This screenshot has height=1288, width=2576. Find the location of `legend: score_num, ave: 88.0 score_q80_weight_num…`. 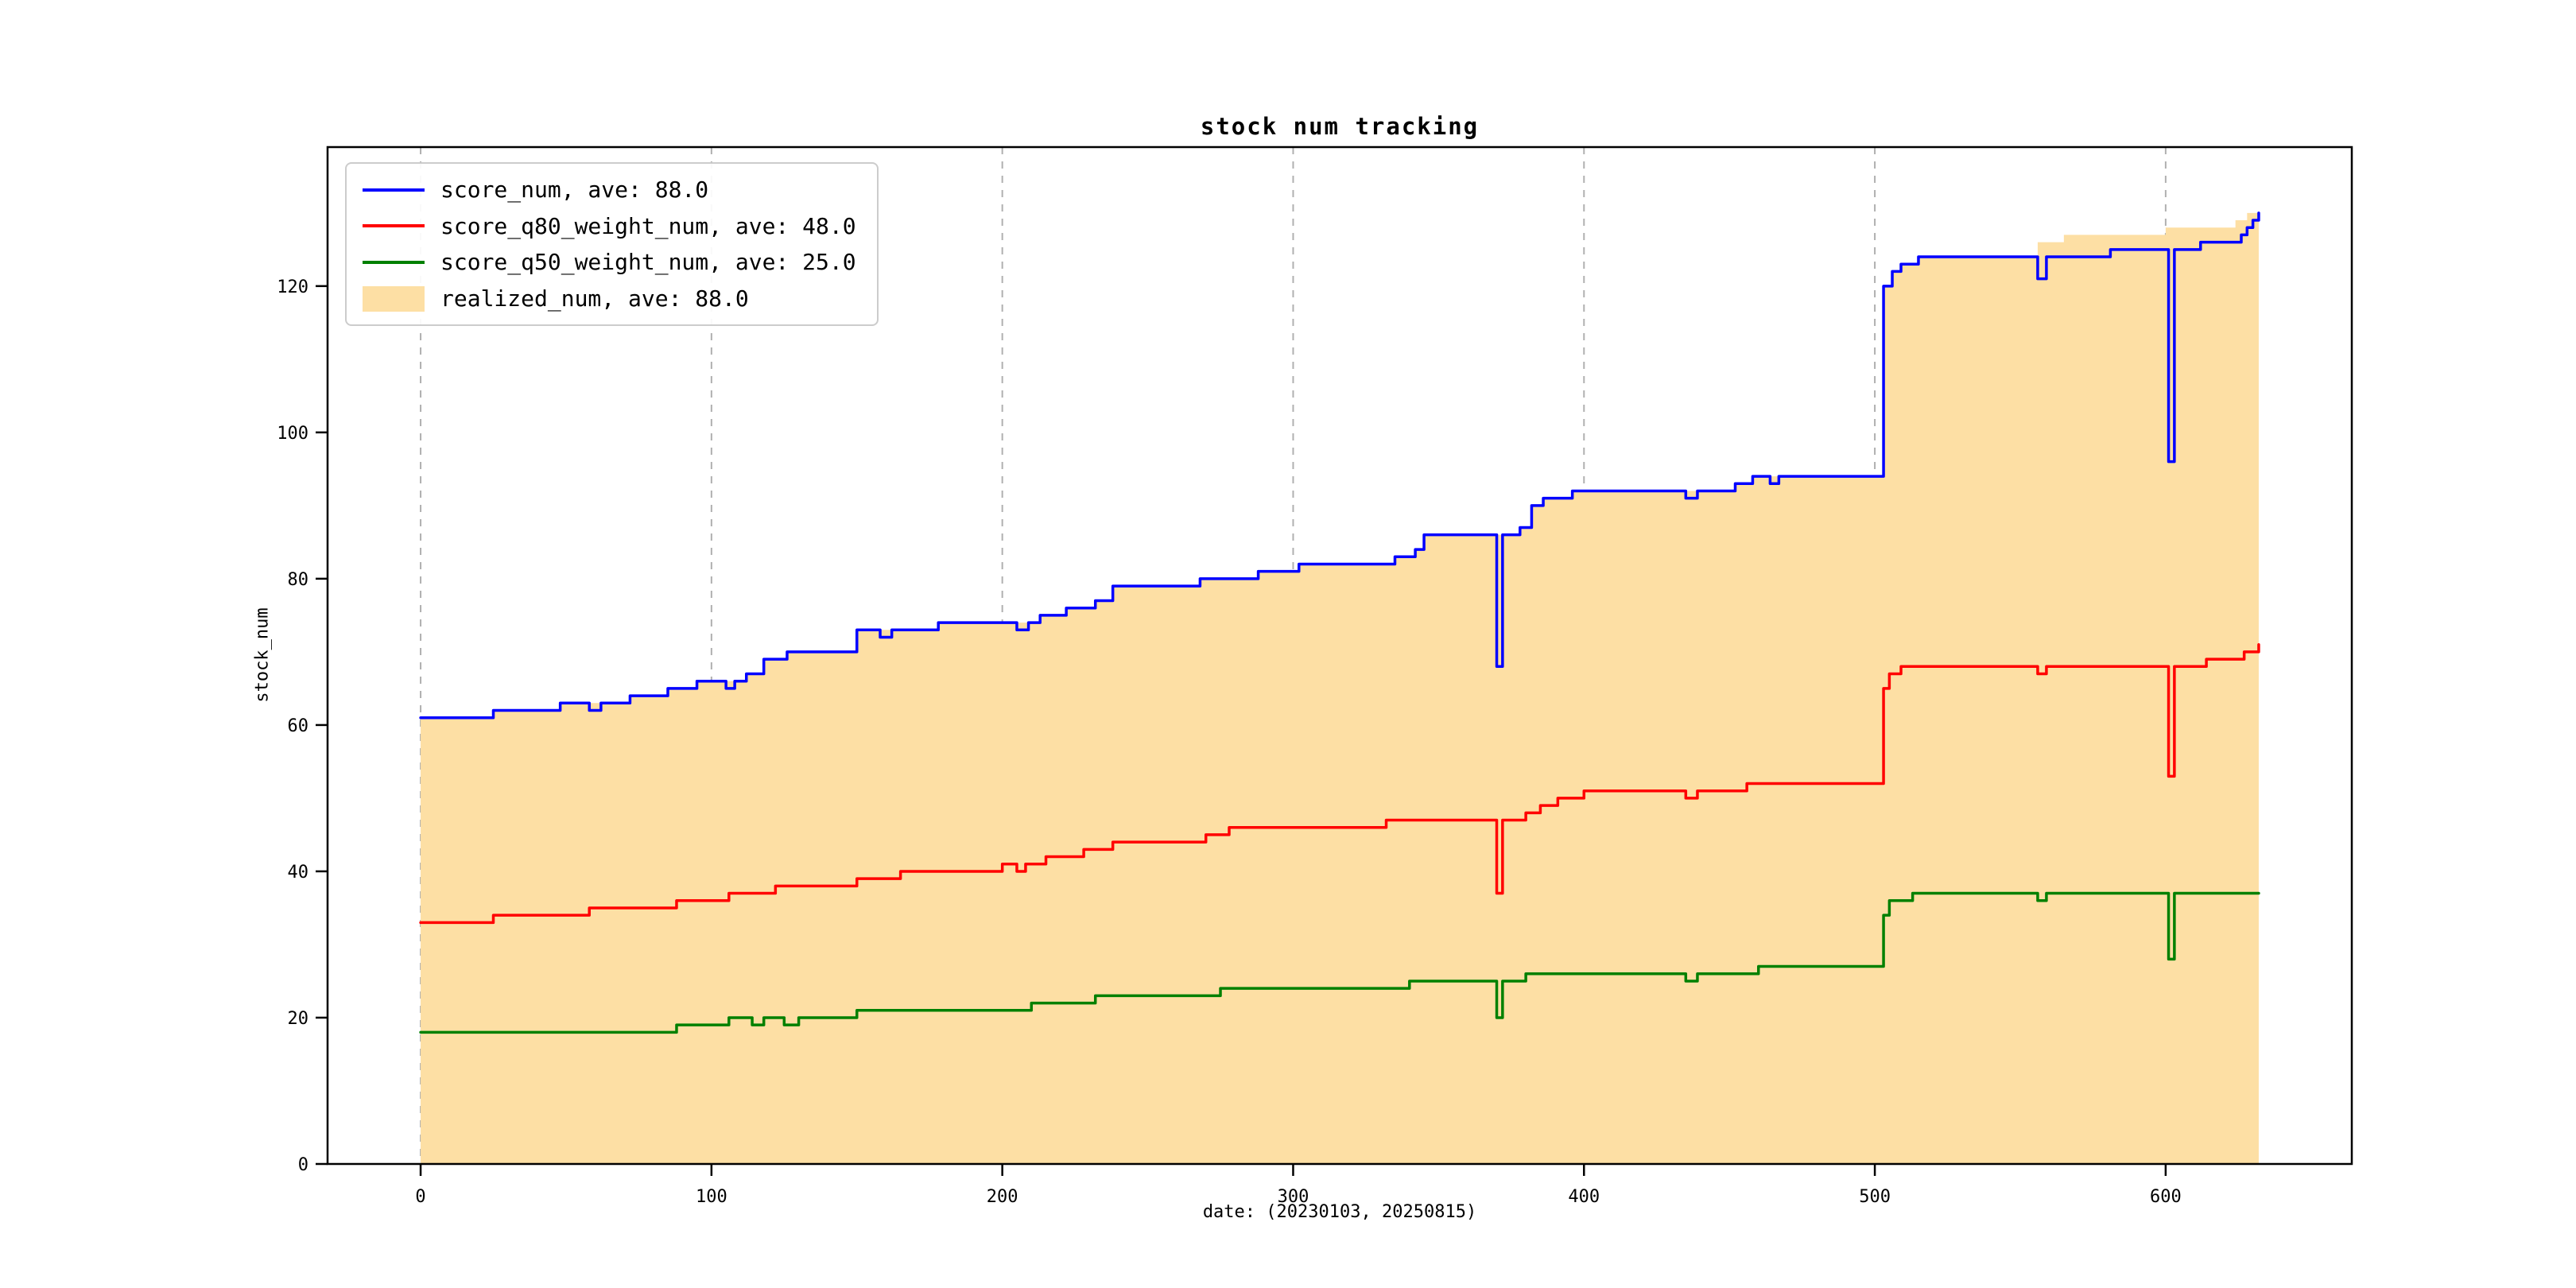

legend: score_num, ave: 88.0 score_q80_weight_num… is located at coordinates (612, 244).